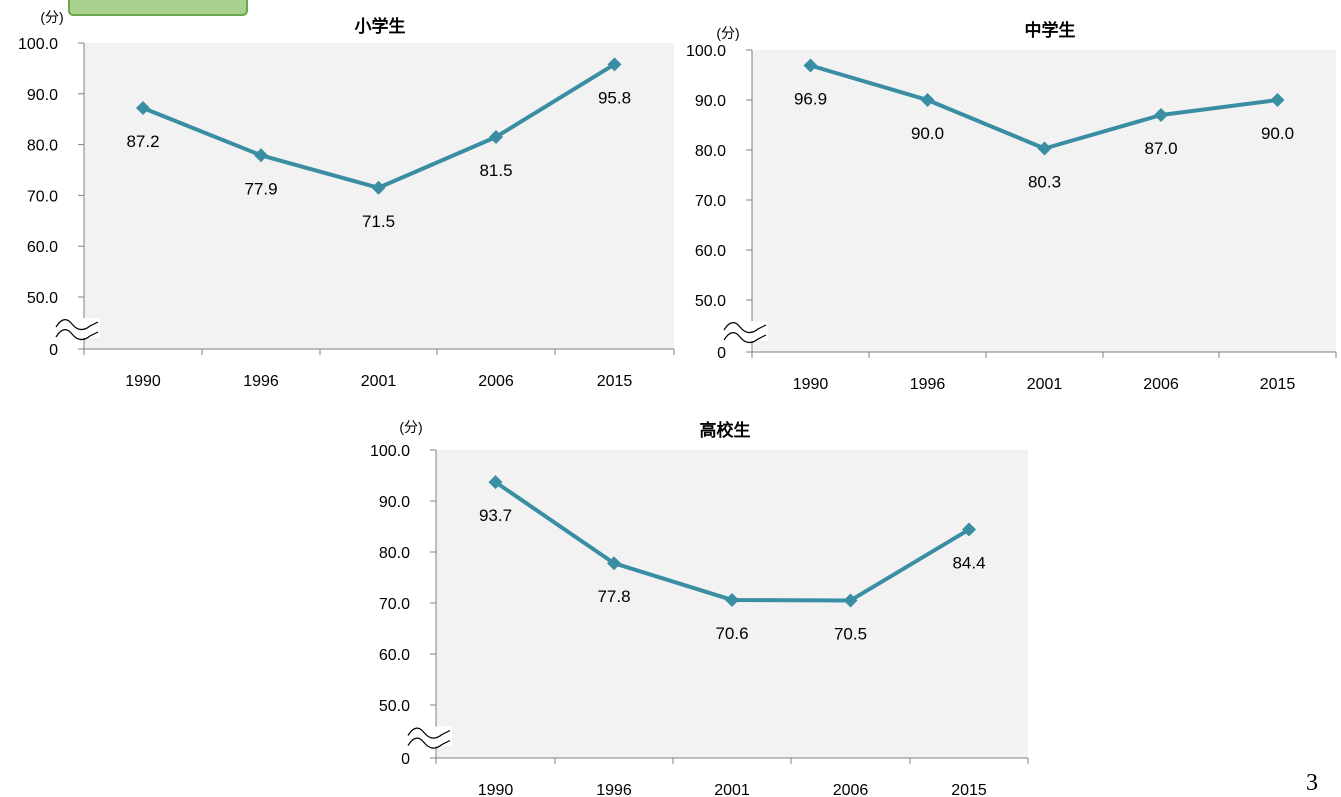  What do you see at coordinates (968, 563) in the screenshot?
I see `data-label: 84.4` at bounding box center [968, 563].